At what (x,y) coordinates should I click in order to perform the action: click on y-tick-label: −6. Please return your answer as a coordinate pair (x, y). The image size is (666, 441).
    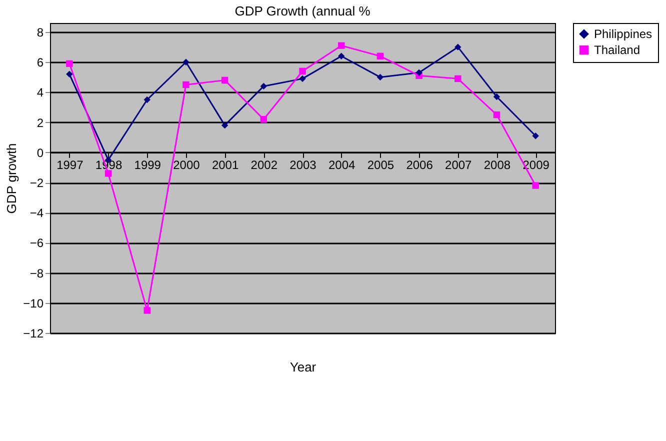
    Looking at the image, I should click on (37, 243).